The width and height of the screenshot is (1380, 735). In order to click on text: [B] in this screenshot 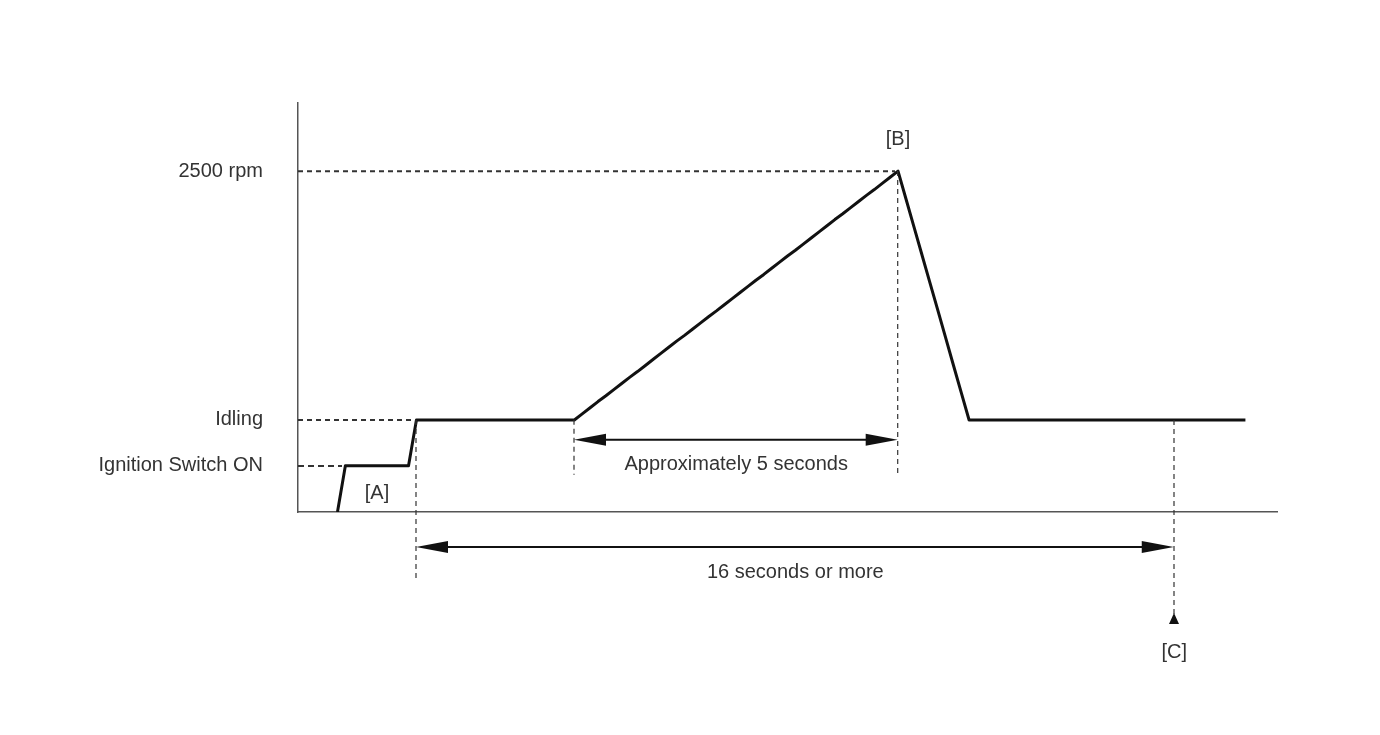, I will do `click(898, 137)`.